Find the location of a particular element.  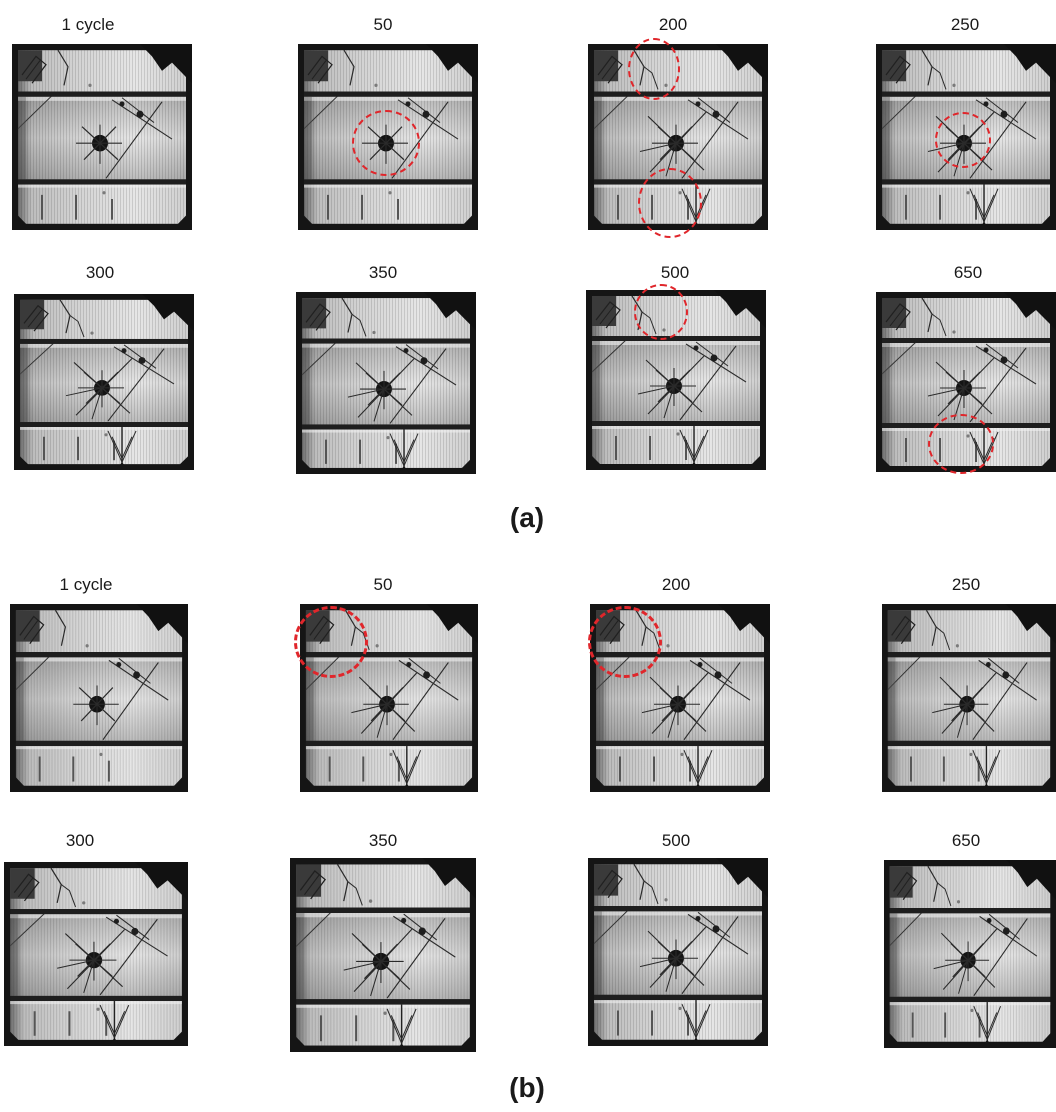

caption-b-350: 350 is located at coordinates (383, 840).